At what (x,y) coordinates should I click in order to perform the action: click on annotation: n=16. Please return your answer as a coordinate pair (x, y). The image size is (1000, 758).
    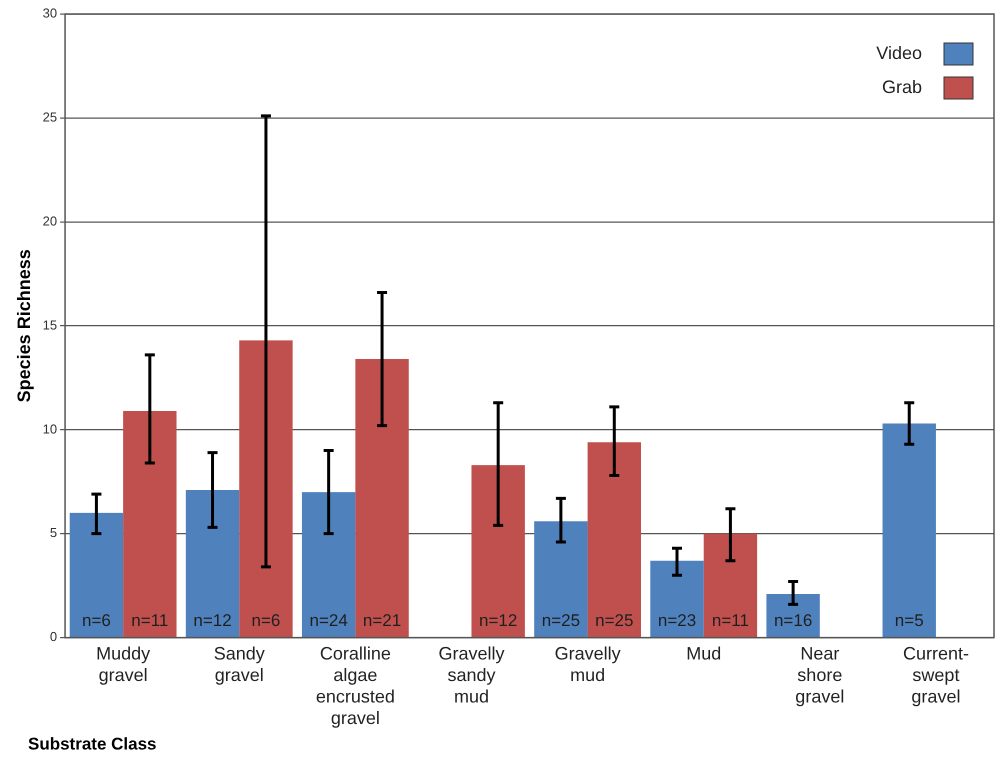
    Looking at the image, I should click on (793, 620).